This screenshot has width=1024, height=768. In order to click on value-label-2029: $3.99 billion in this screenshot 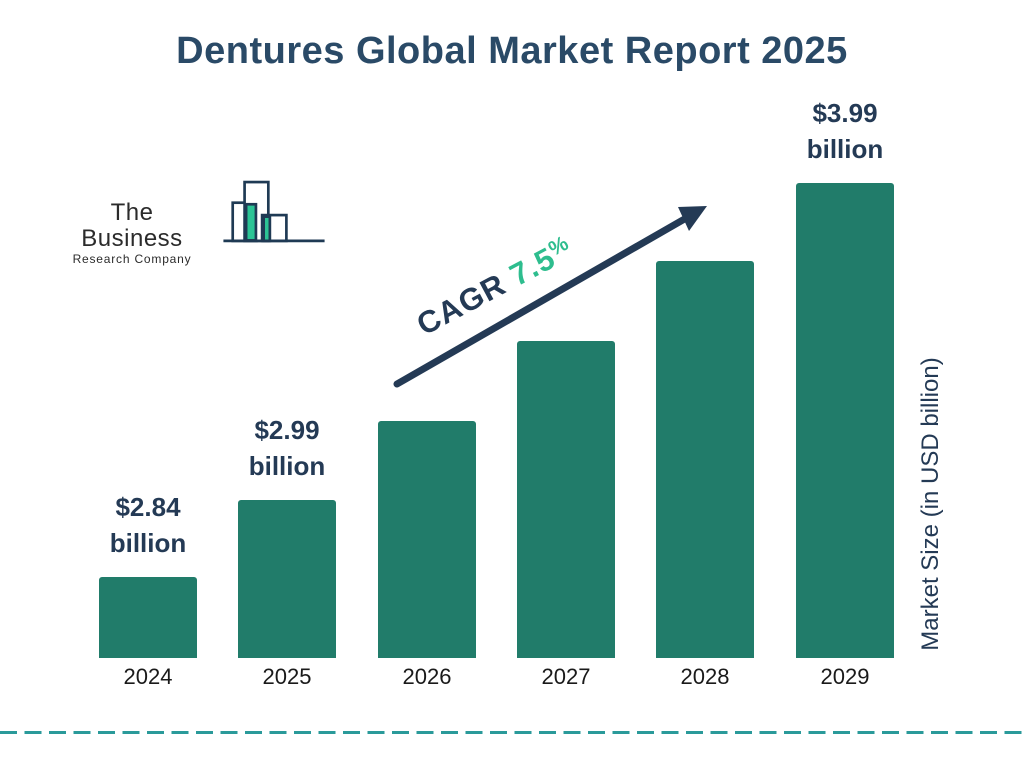, I will do `click(845, 131)`.